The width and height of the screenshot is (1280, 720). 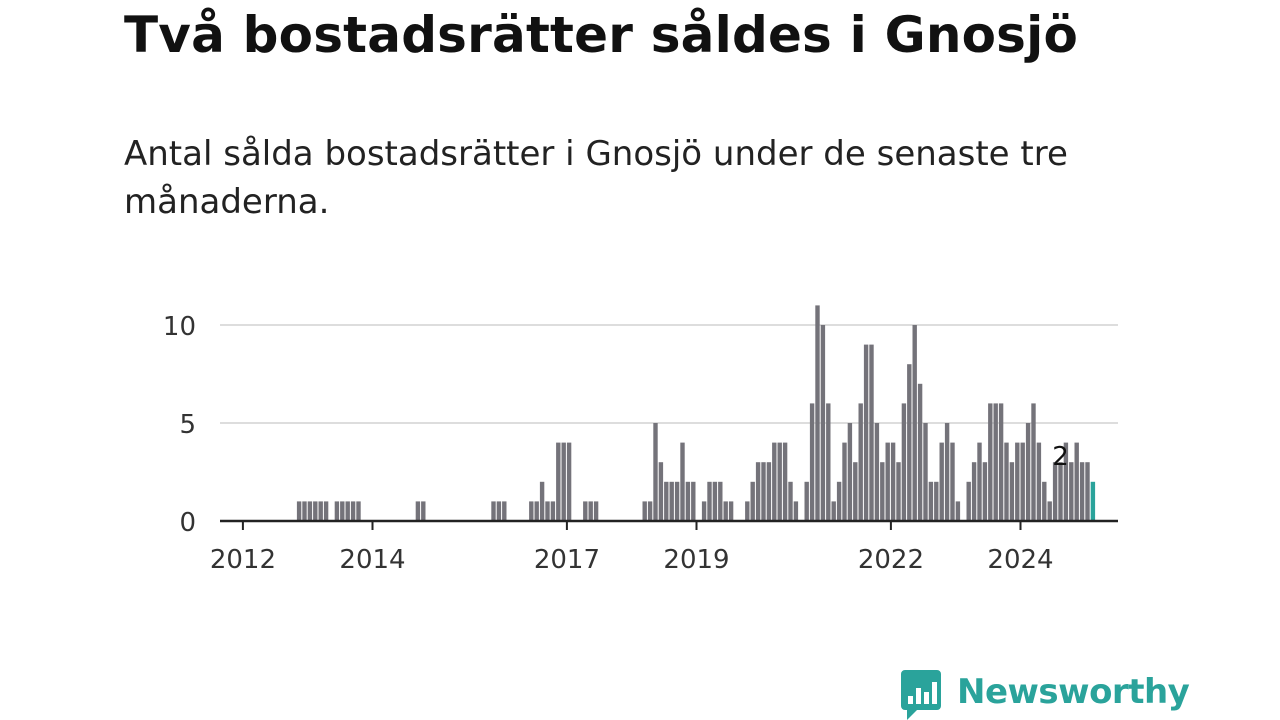 I want to click on newsworthy-logo: Newsworthy, so click(x=1045, y=695).